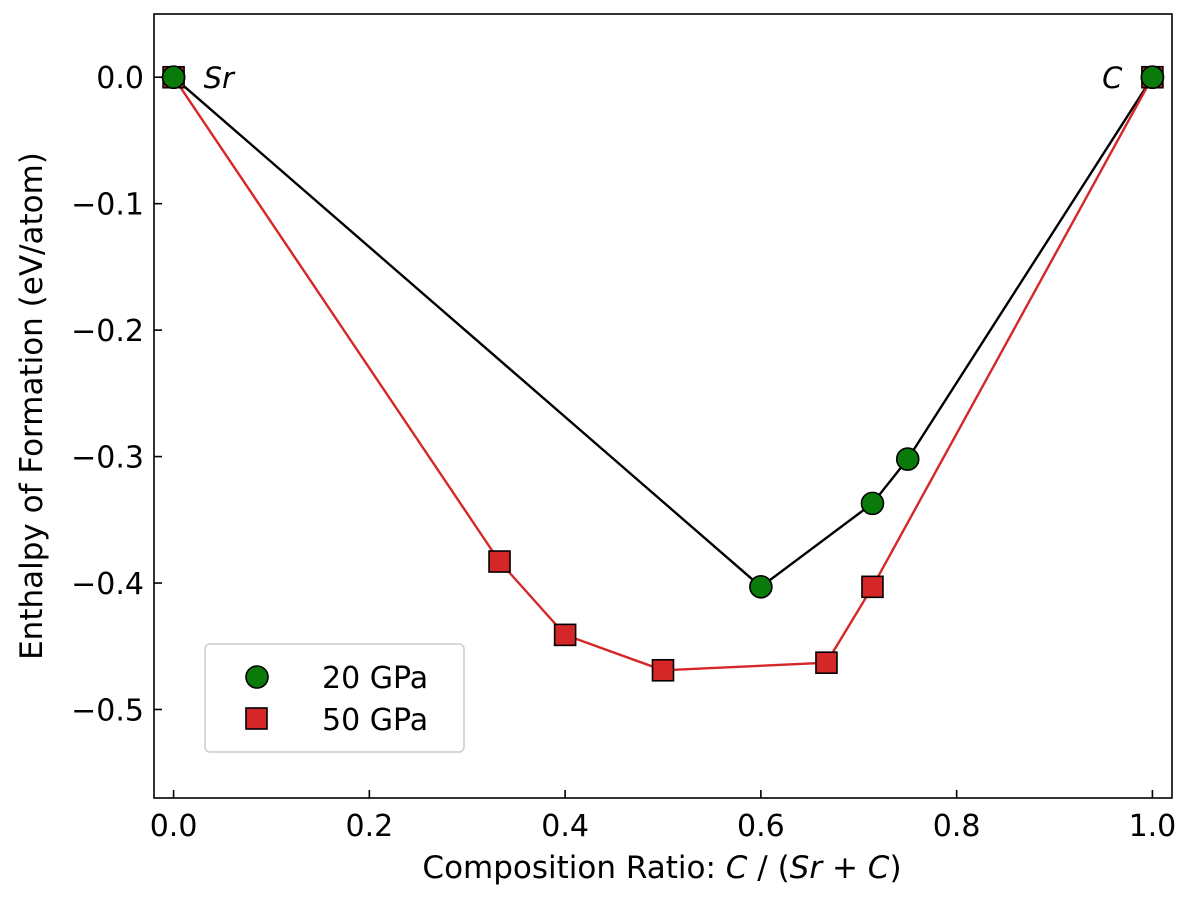  I want to click on legend-label-20gpa: 20 GPa, so click(375, 678).